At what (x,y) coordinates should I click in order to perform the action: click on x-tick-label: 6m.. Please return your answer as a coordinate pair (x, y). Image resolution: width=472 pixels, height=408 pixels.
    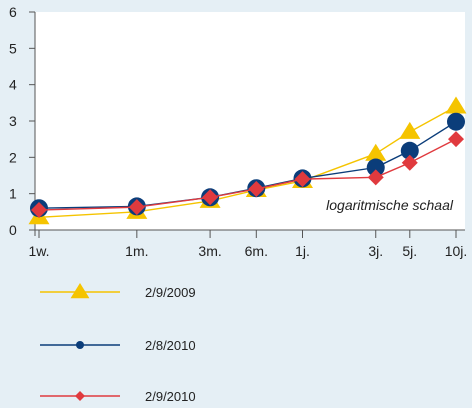
    Looking at the image, I should click on (256, 251).